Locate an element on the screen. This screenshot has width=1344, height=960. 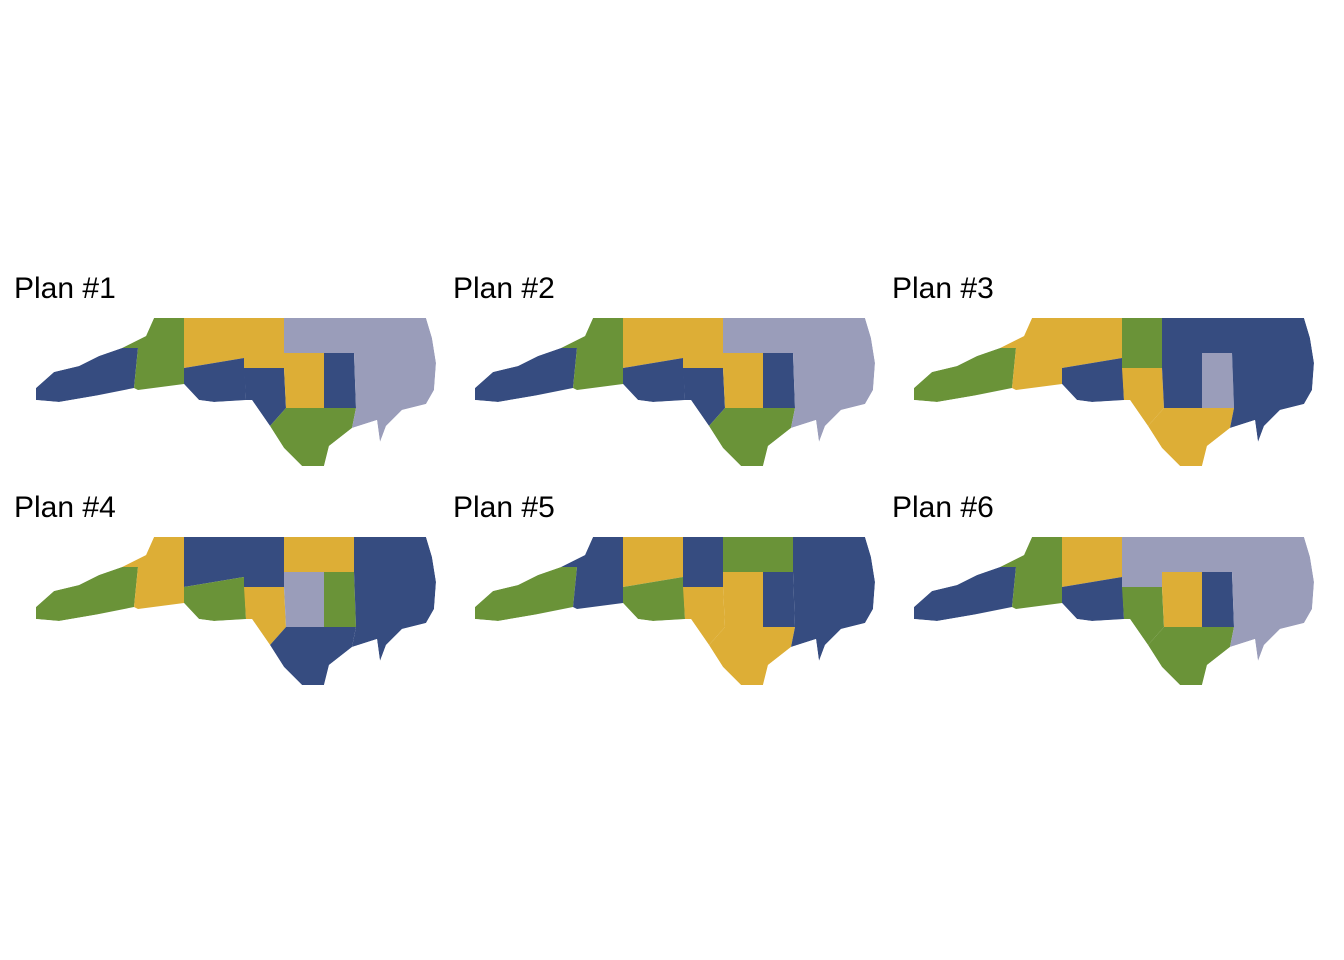
panel-title: Plan #4 is located at coordinates (65, 507).